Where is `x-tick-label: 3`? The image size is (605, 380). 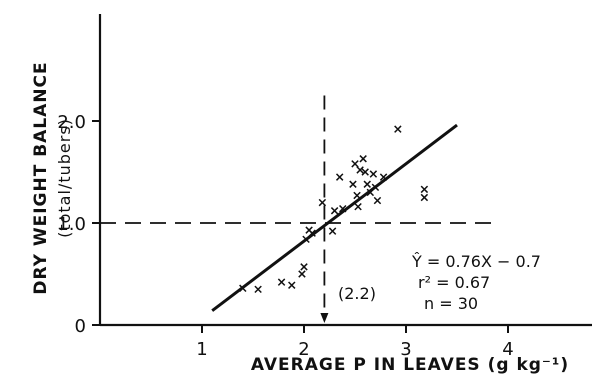
x-tick-label: 3 is located at coordinates (405, 349).